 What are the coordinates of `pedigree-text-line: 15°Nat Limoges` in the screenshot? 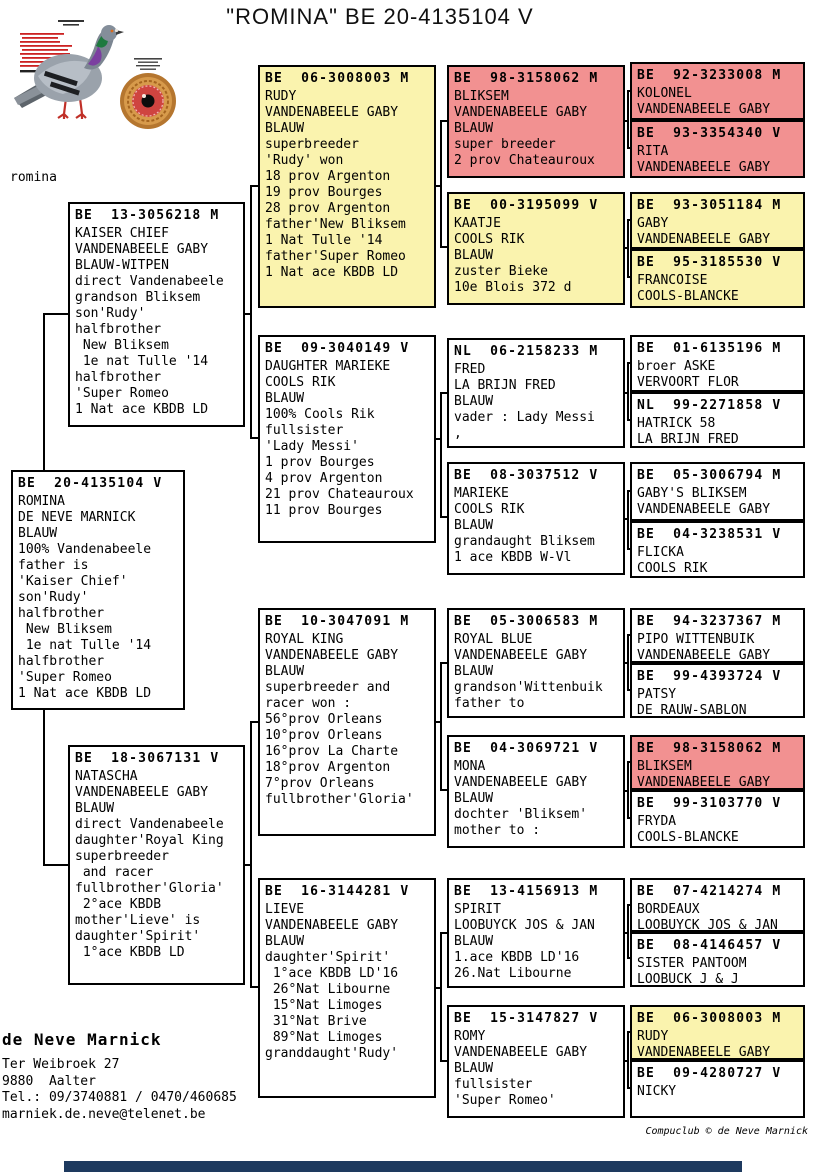 It's located at (324, 1005).